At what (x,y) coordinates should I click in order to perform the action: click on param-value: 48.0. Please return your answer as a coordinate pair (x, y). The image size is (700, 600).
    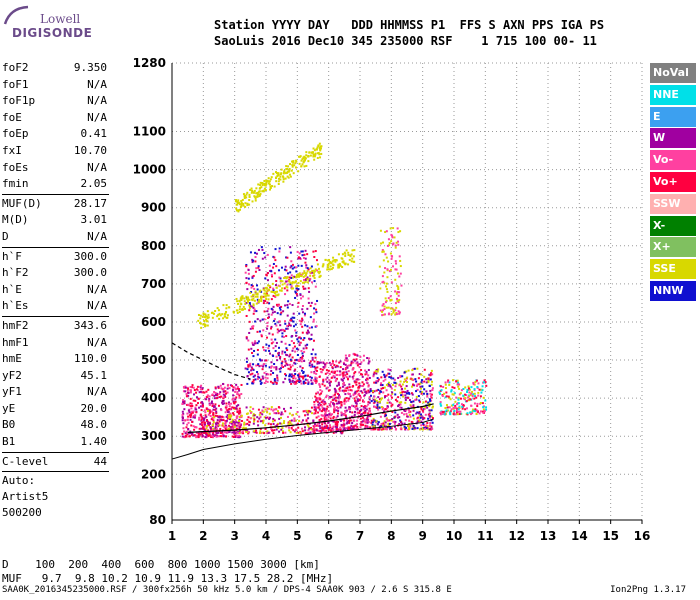
    Looking at the image, I should click on (94, 425).